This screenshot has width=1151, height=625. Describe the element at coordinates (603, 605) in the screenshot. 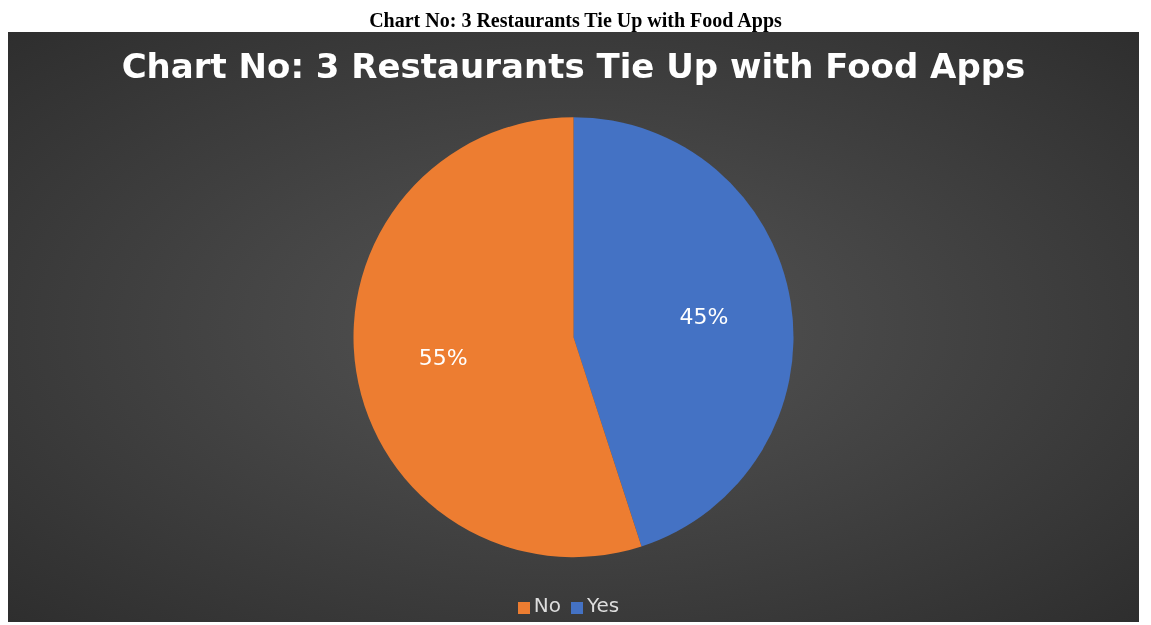

I see `legend-label: Yes` at that location.